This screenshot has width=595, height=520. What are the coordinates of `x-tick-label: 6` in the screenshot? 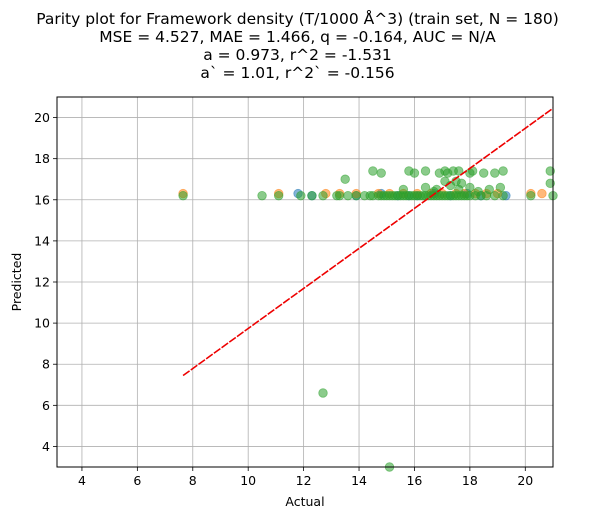 It's located at (137, 480).